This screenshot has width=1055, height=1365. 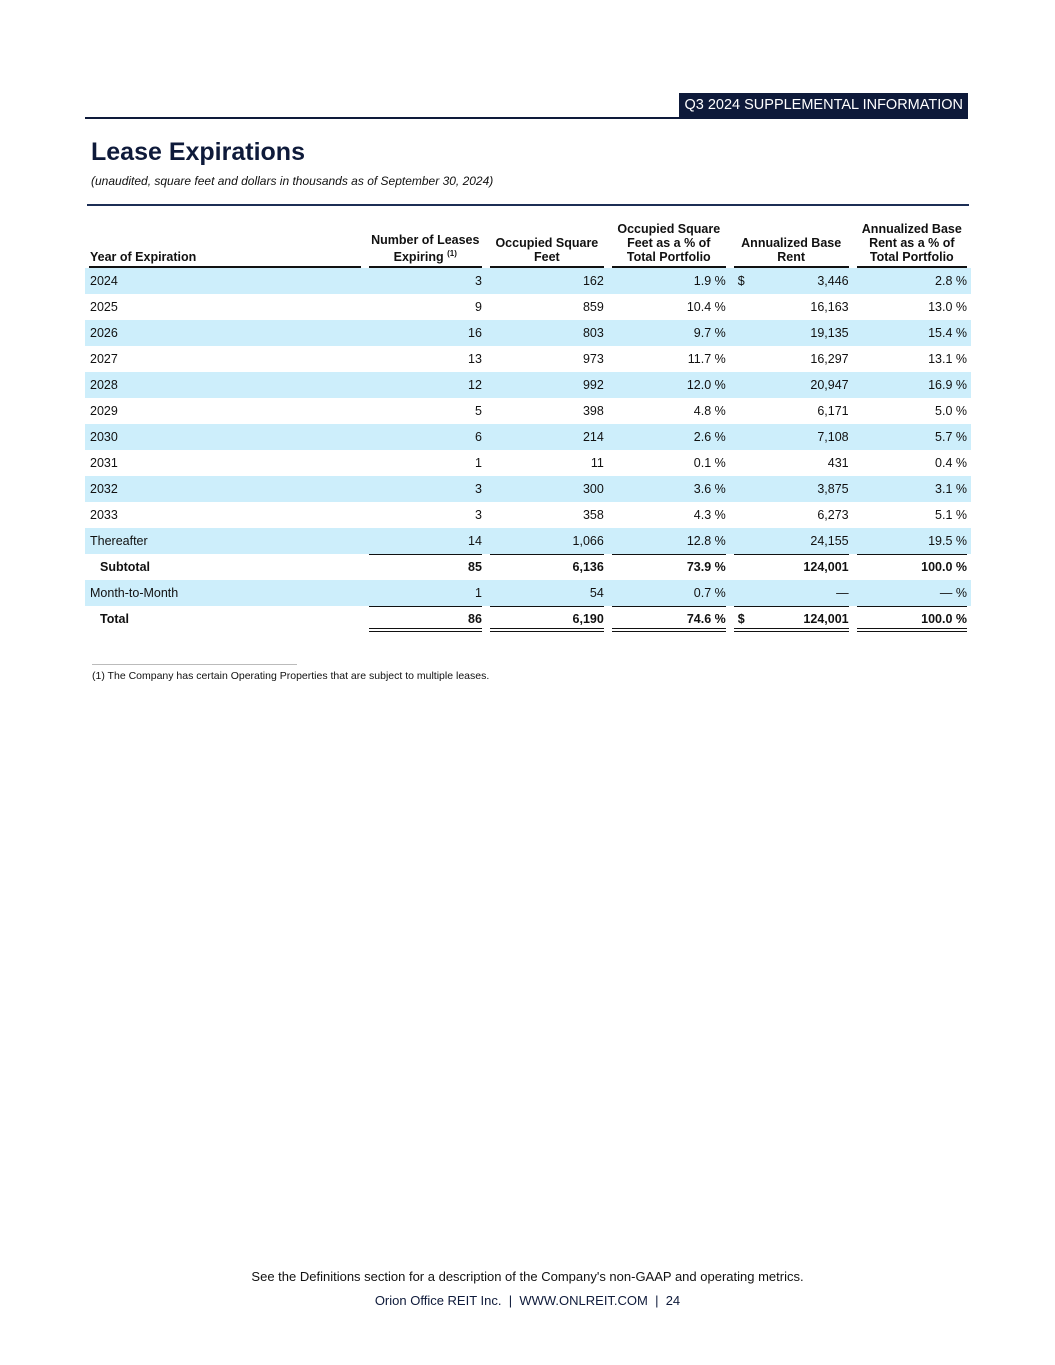 What do you see at coordinates (791, 333) in the screenshot?
I see `cell: 19,135` at bounding box center [791, 333].